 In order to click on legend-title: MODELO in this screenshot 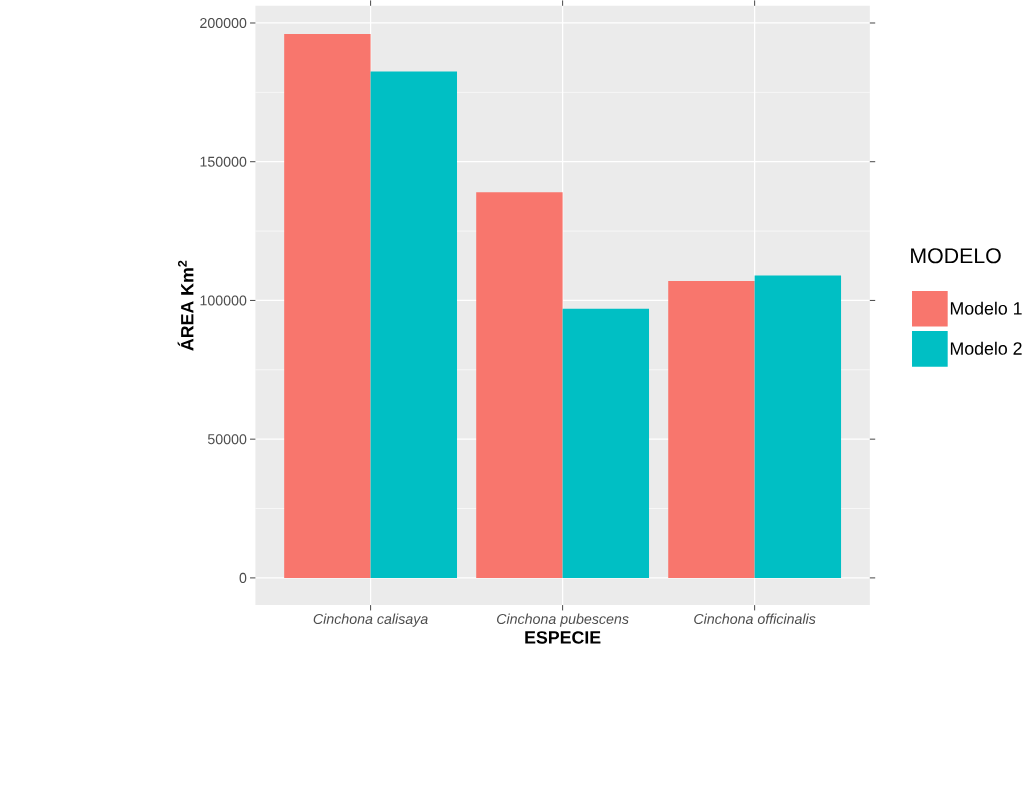, I will do `click(956, 256)`.